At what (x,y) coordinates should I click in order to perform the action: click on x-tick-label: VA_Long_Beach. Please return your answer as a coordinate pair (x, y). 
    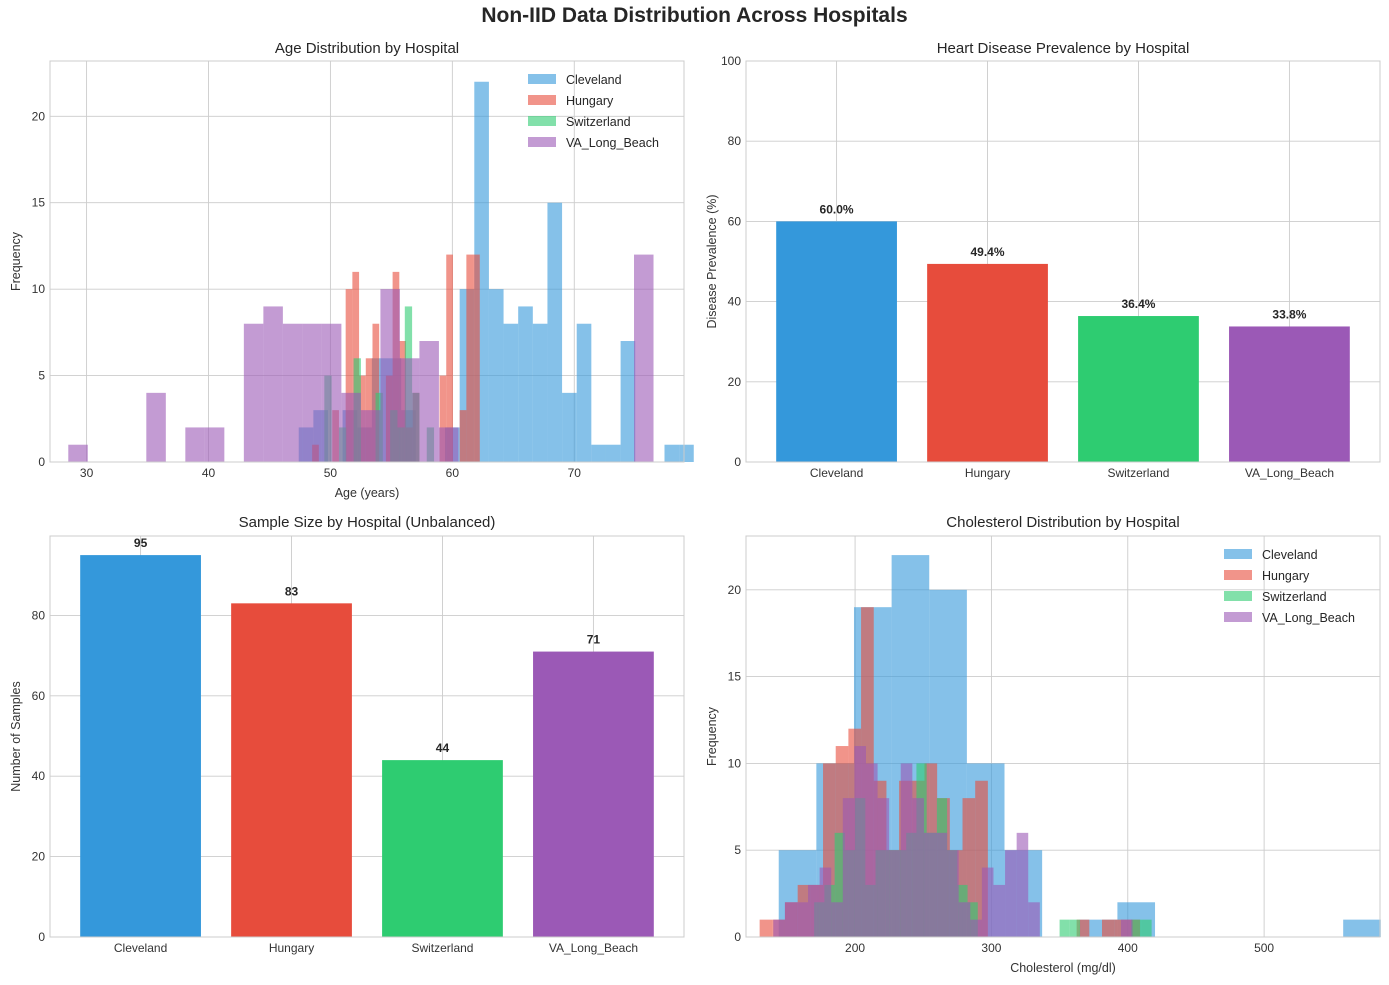
    Looking at the image, I should click on (593, 948).